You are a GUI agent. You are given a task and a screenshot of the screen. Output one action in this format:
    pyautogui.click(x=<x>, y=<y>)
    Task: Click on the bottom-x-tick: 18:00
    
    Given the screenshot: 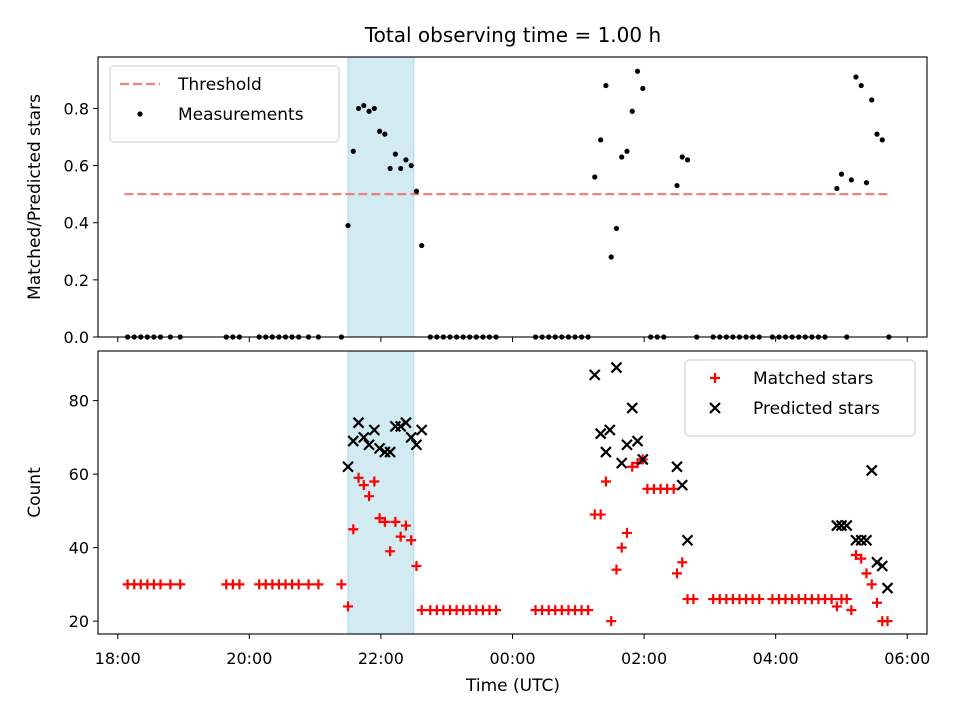 What is the action you would take?
    pyautogui.click(x=118, y=651)
    